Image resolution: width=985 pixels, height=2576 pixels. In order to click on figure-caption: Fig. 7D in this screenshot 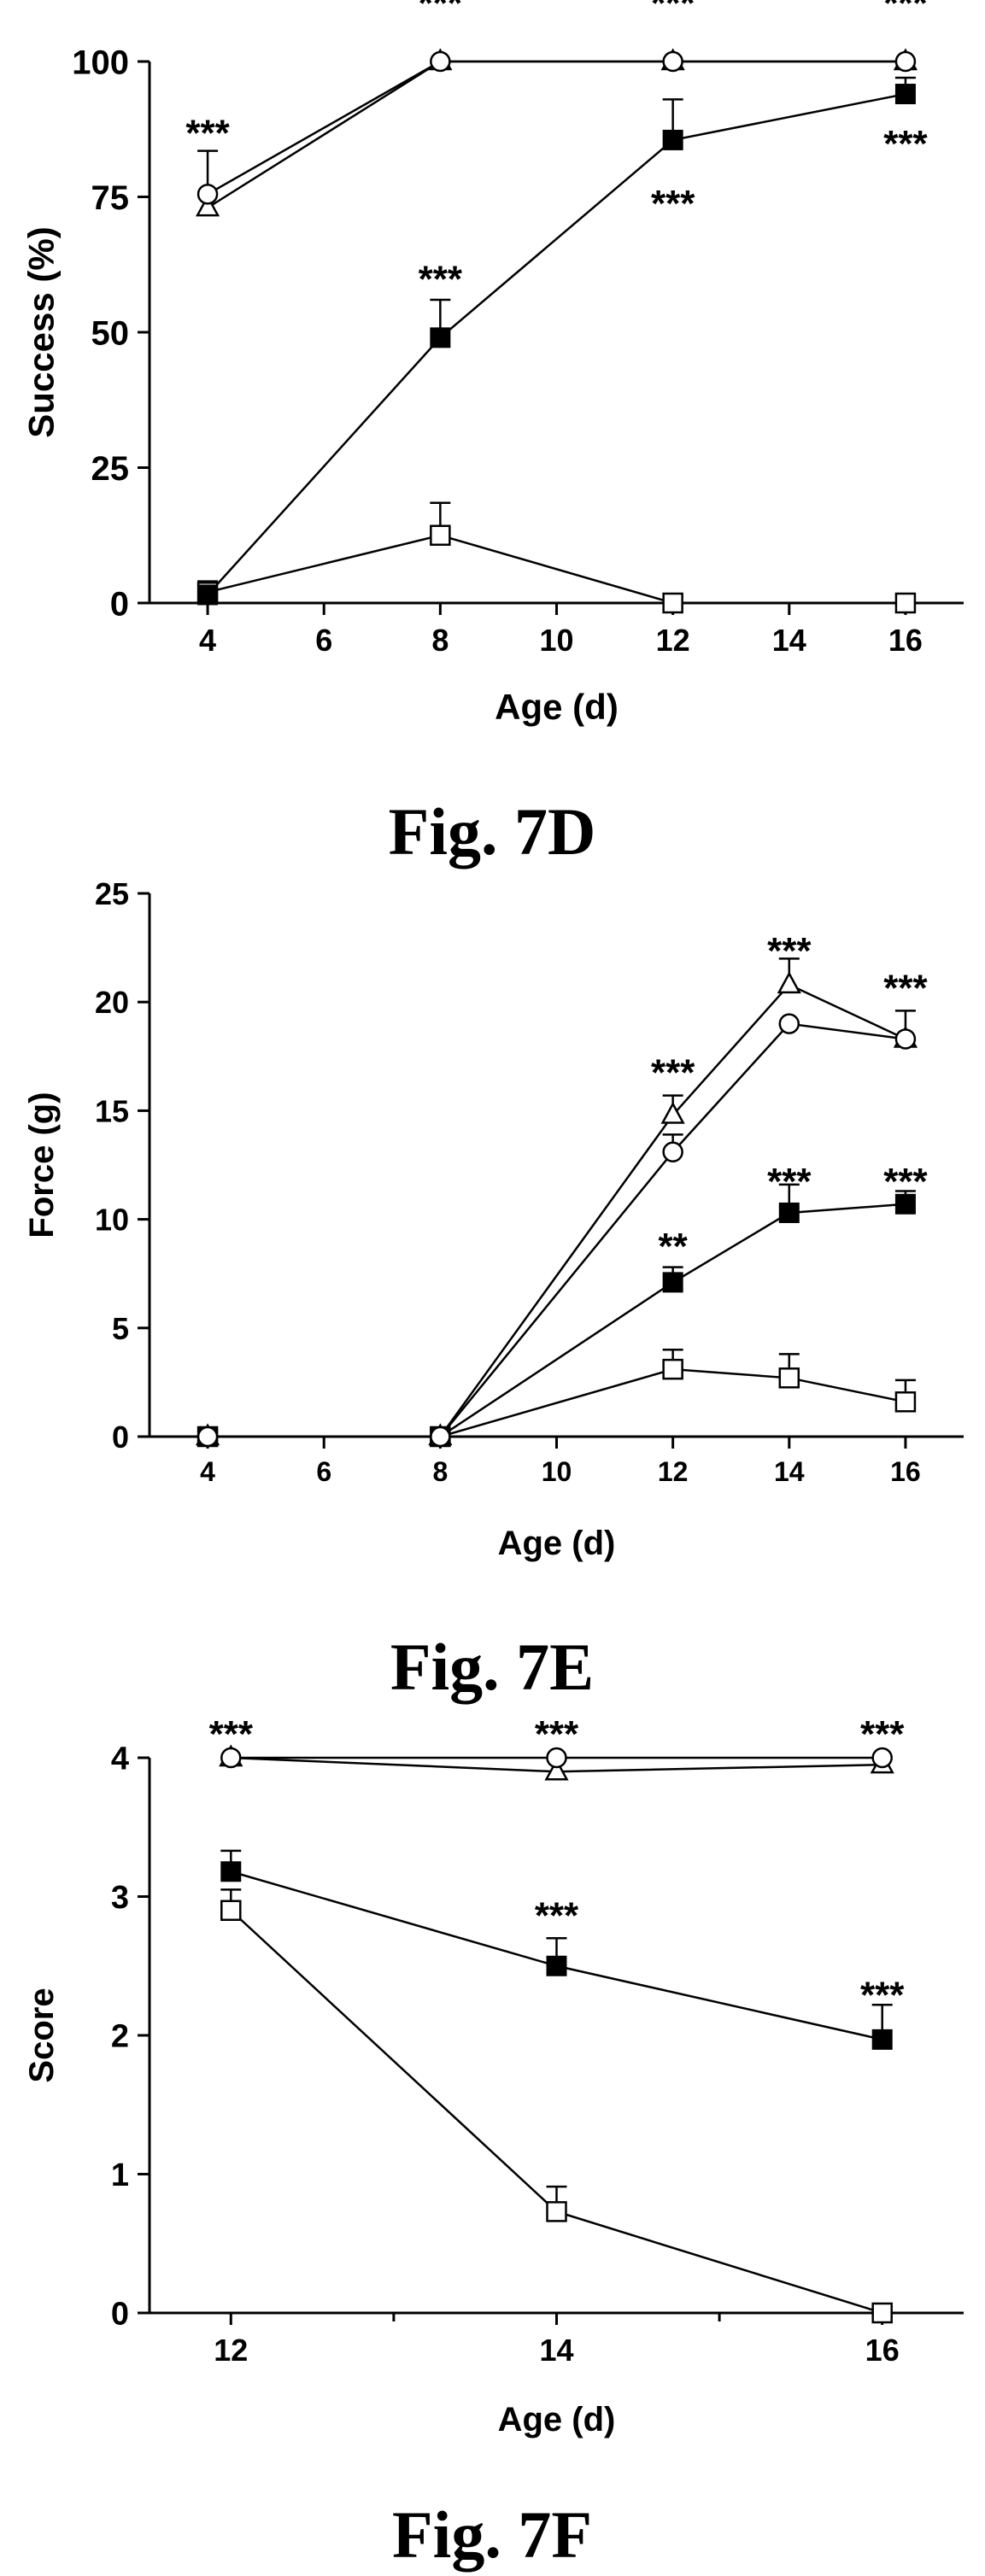, I will do `click(492, 831)`.